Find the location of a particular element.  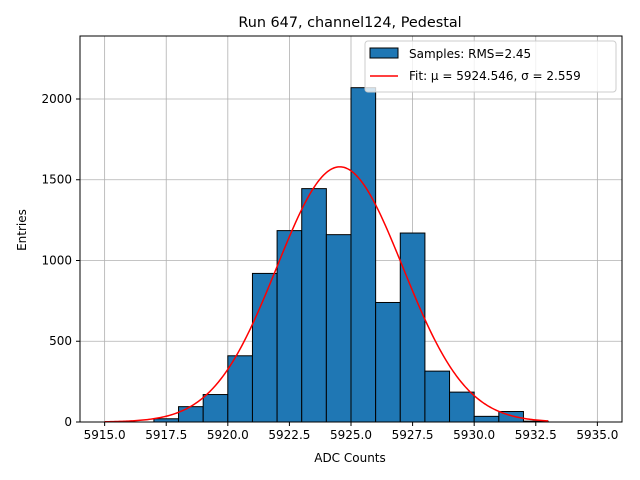

x-tick-label: 5925.0 is located at coordinates (351, 435).